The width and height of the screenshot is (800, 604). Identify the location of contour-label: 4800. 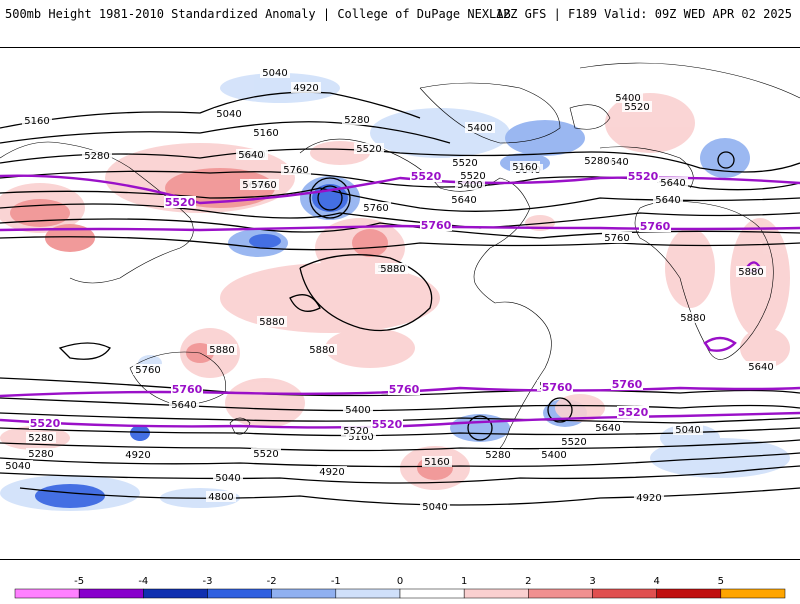
(220, 497).